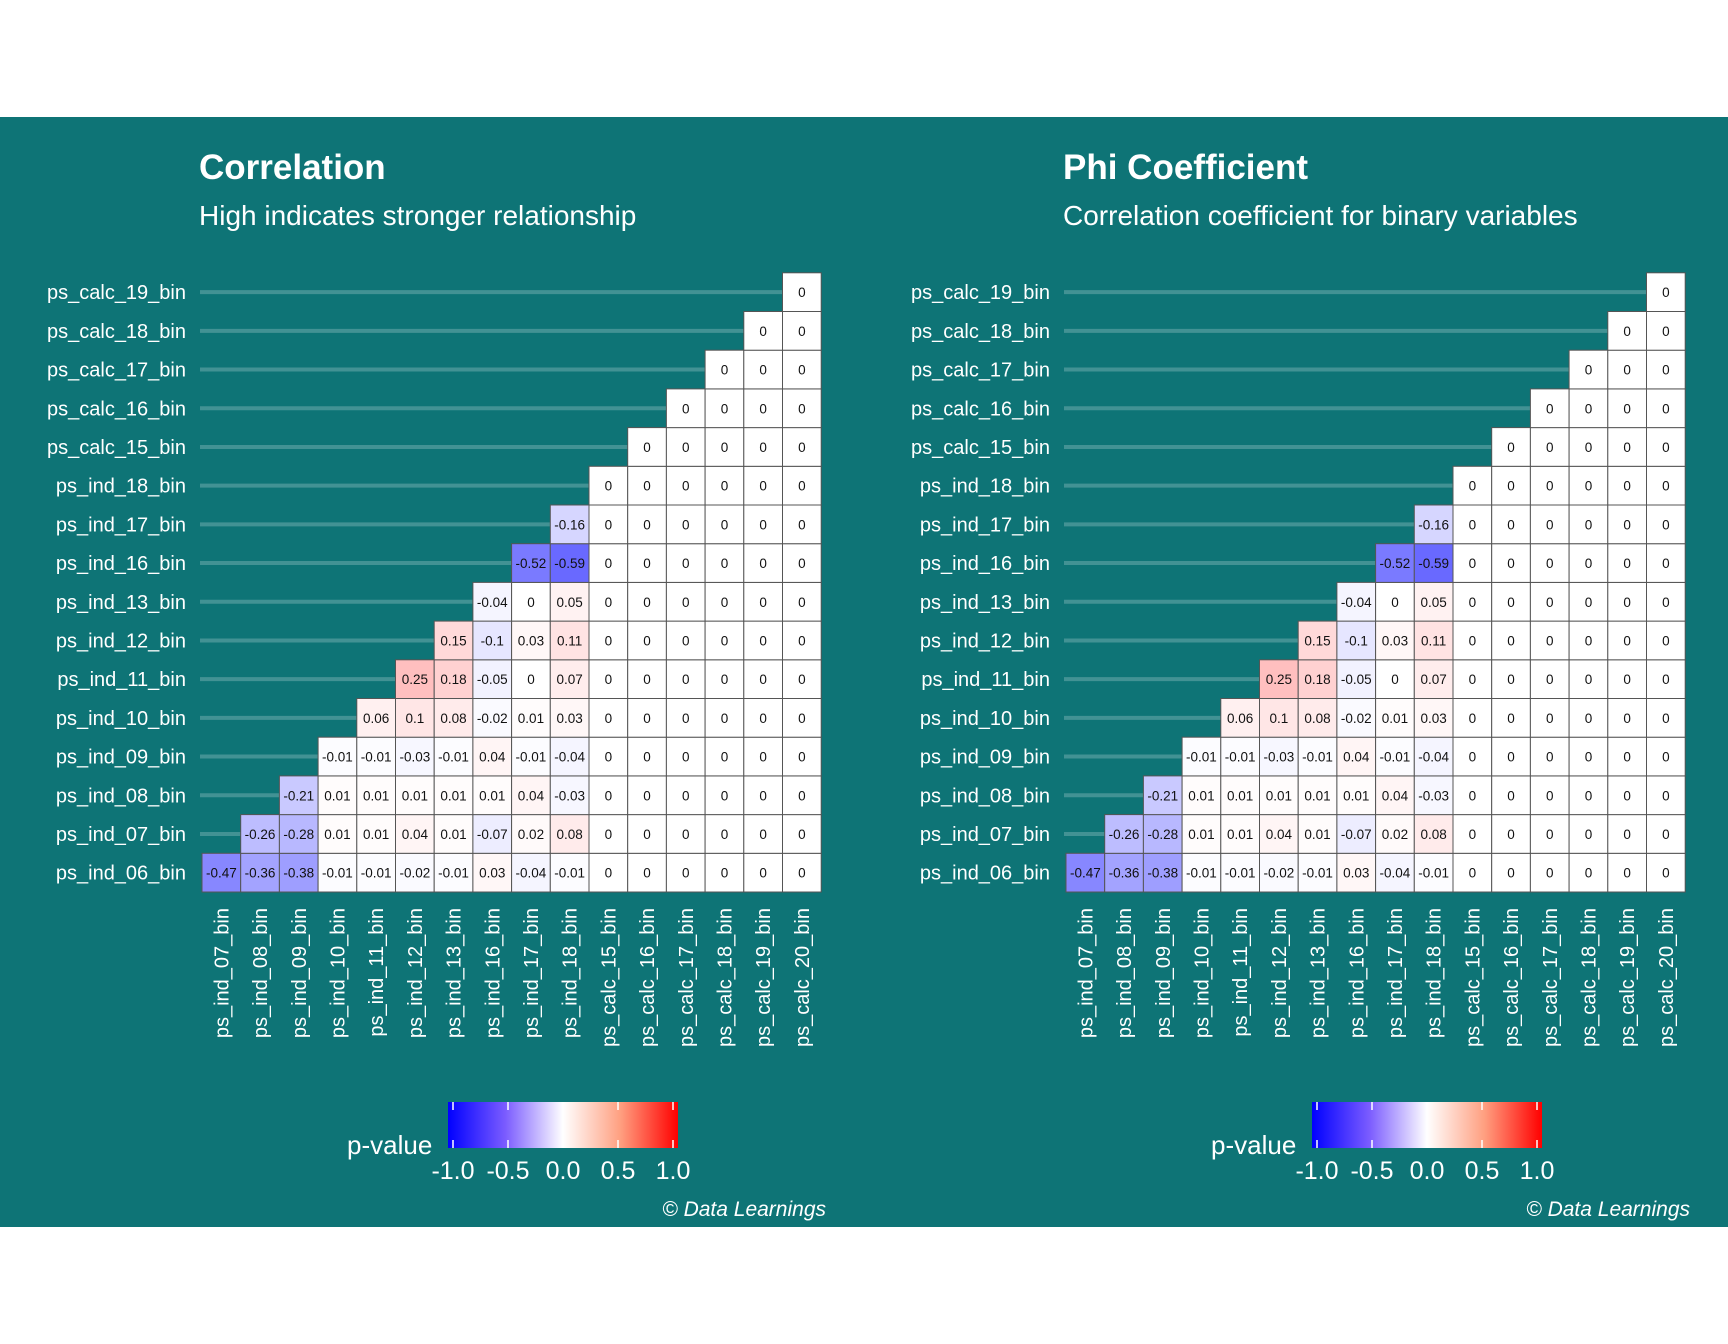 Image resolution: width=1728 pixels, height=1344 pixels. What do you see at coordinates (453, 718) in the screenshot?
I see `cell-value-label: 0.08` at bounding box center [453, 718].